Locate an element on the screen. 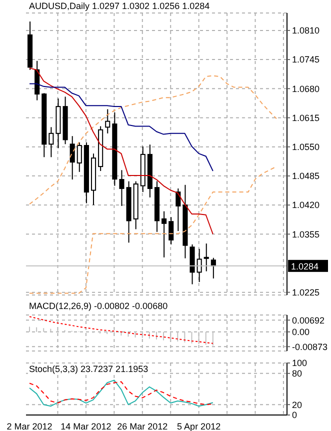 The width and height of the screenshot is (331, 431). x-tick-label: 2 Mar 2012 is located at coordinates (29, 426).